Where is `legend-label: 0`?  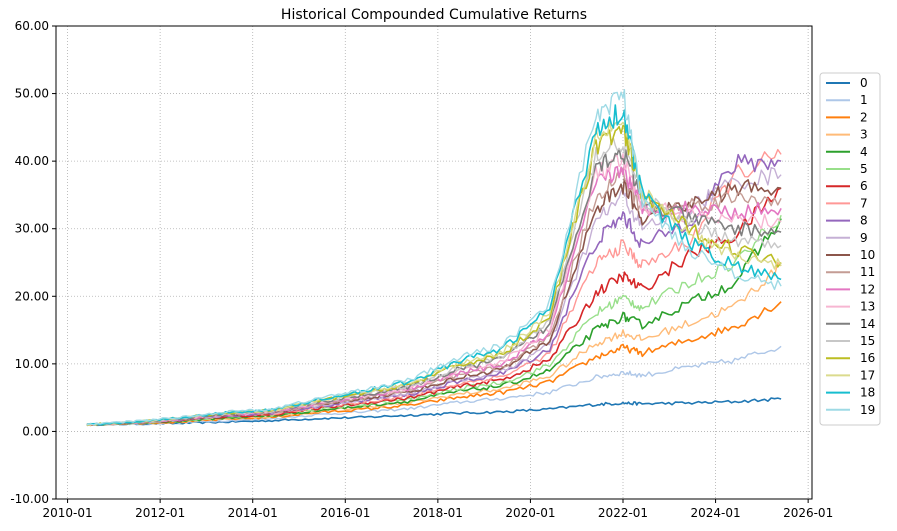
legend-label: 0 is located at coordinates (864, 83).